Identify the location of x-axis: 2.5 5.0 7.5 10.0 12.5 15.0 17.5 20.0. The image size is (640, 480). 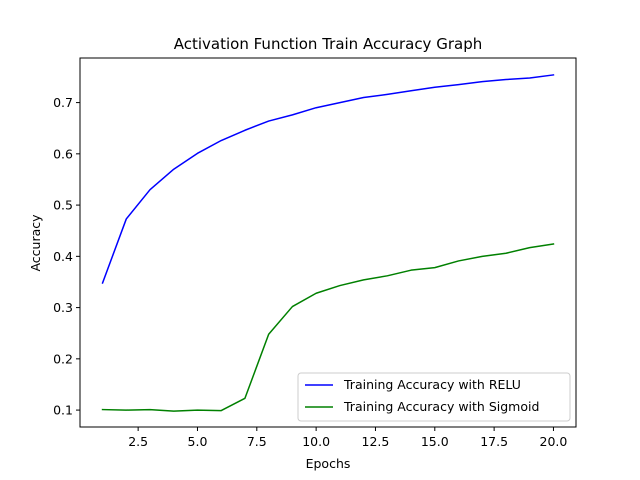
(347, 438).